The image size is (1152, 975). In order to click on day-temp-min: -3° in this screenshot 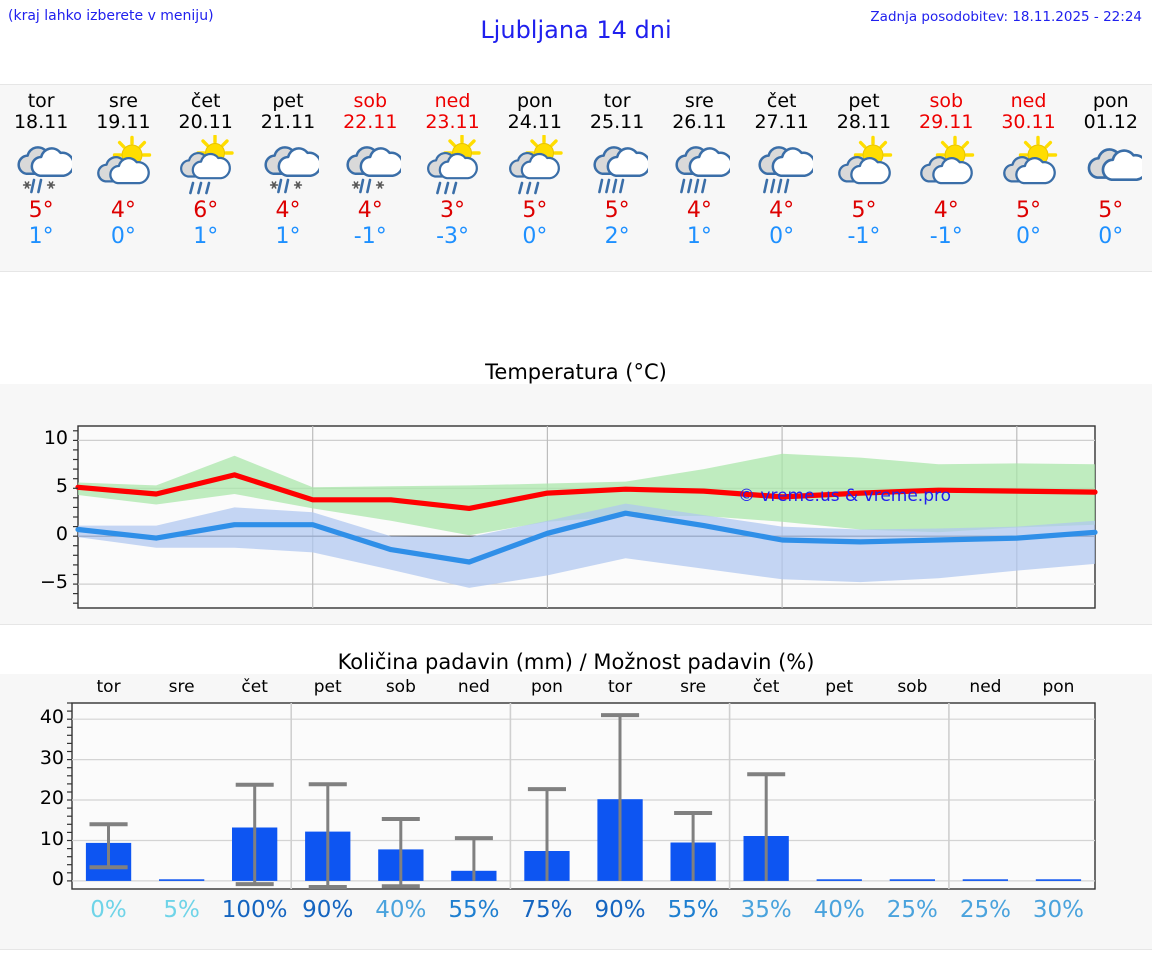, I will do `click(453, 236)`.